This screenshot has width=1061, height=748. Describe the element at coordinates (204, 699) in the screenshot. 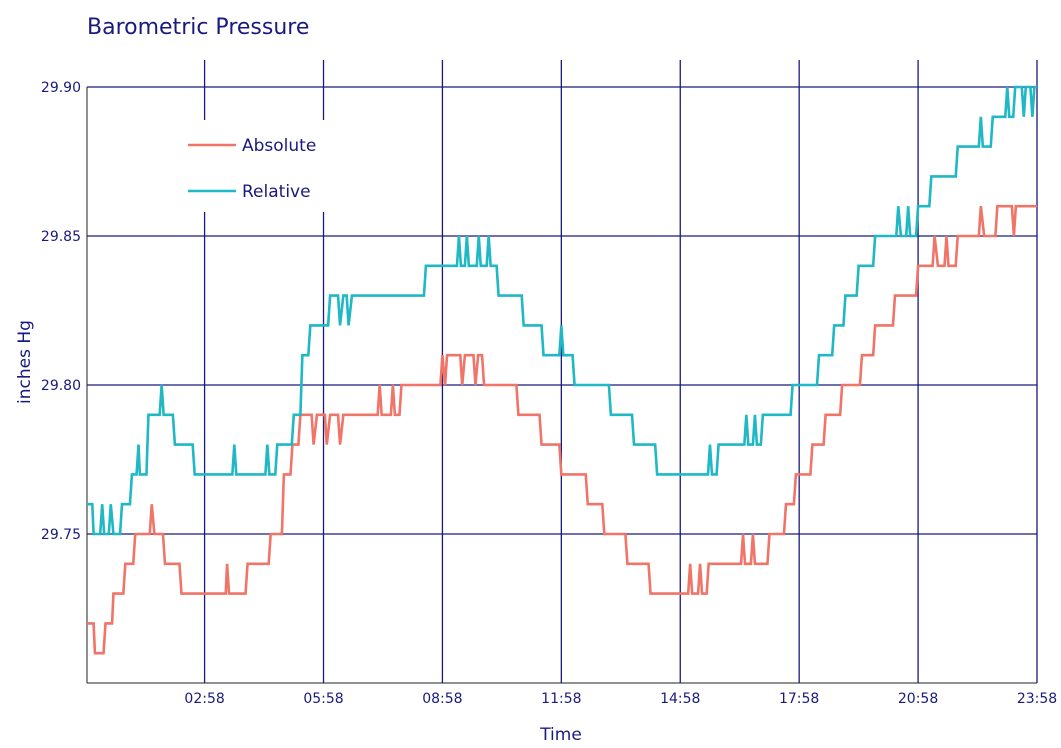

I see `x-tick-label: 02:58` at that location.